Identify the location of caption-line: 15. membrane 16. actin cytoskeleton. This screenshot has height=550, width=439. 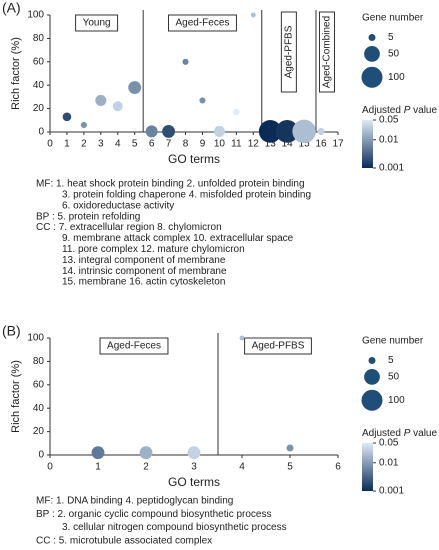
(143, 282).